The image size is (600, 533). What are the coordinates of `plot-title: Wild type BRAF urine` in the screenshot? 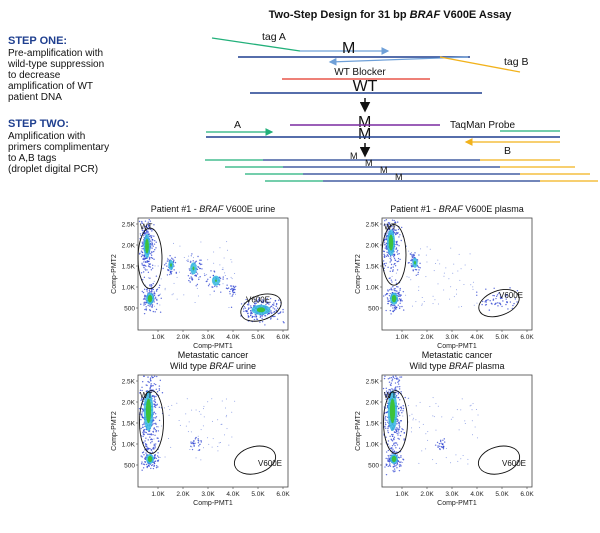 It's located at (213, 366).